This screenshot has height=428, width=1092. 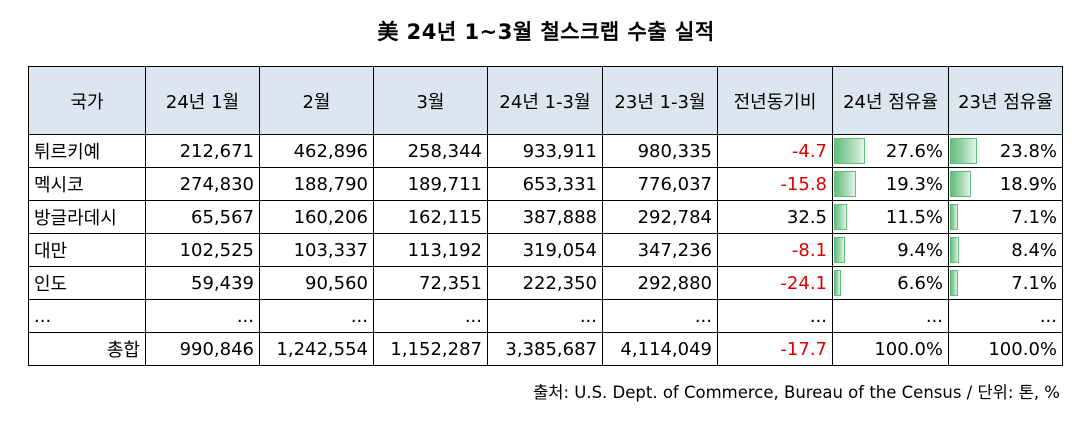 What do you see at coordinates (775, 250) in the screenshot?
I see `cell-yoy: -8.1` at bounding box center [775, 250].